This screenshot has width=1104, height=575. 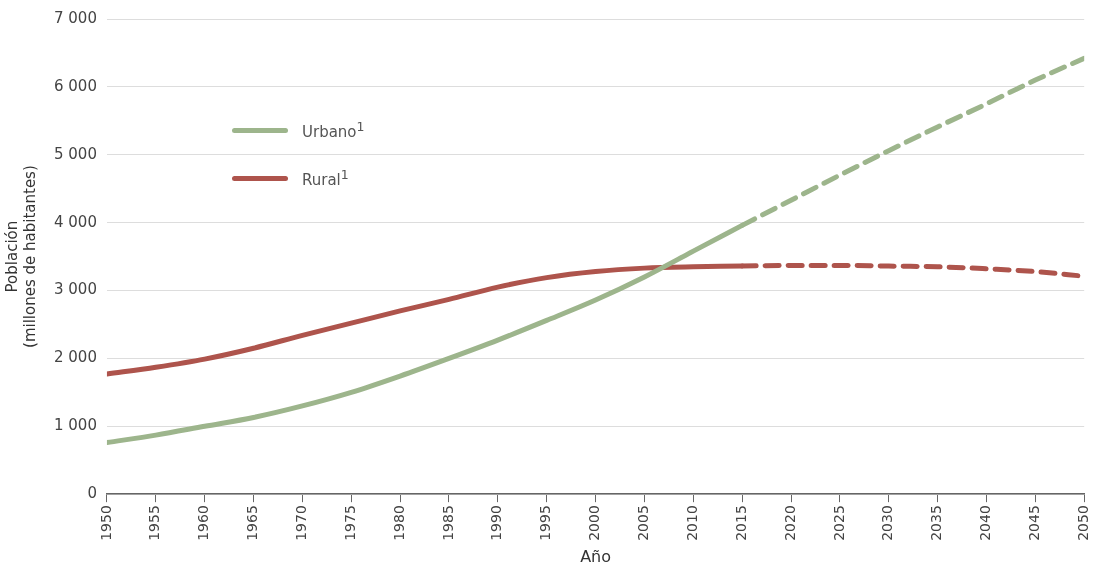 What do you see at coordinates (545, 523) in the screenshot?
I see `x-tick-label: 1995` at bounding box center [545, 523].